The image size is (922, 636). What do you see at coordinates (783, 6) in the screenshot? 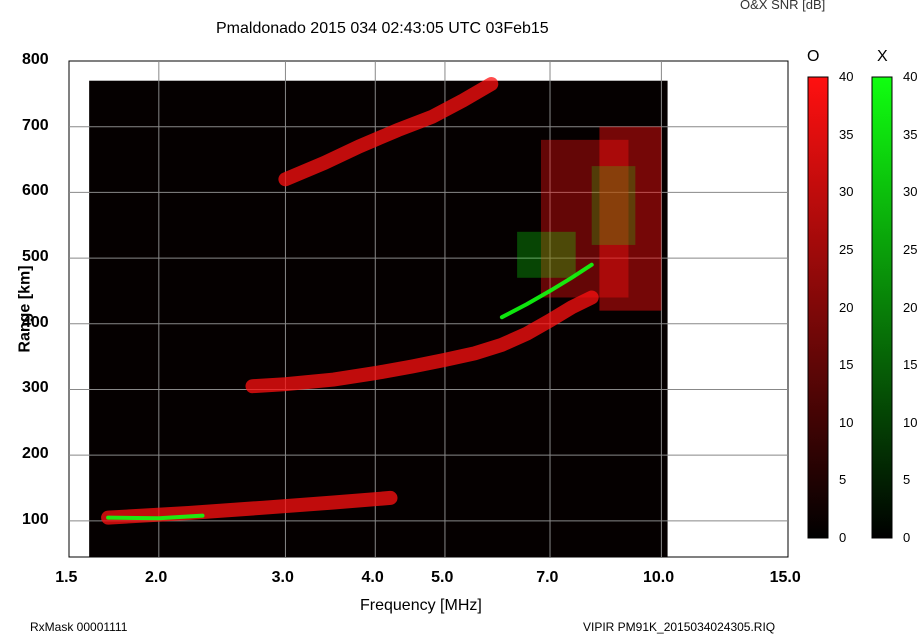
I see `colorbar-caption: O&X SNR [dB]` at bounding box center [783, 6].